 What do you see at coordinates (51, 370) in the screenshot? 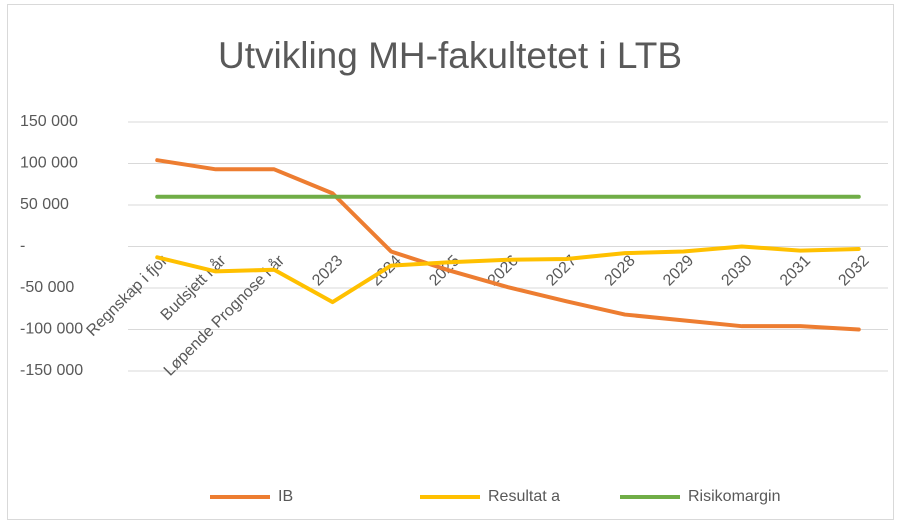
I see `y-tick-label: -150 000` at bounding box center [51, 370].